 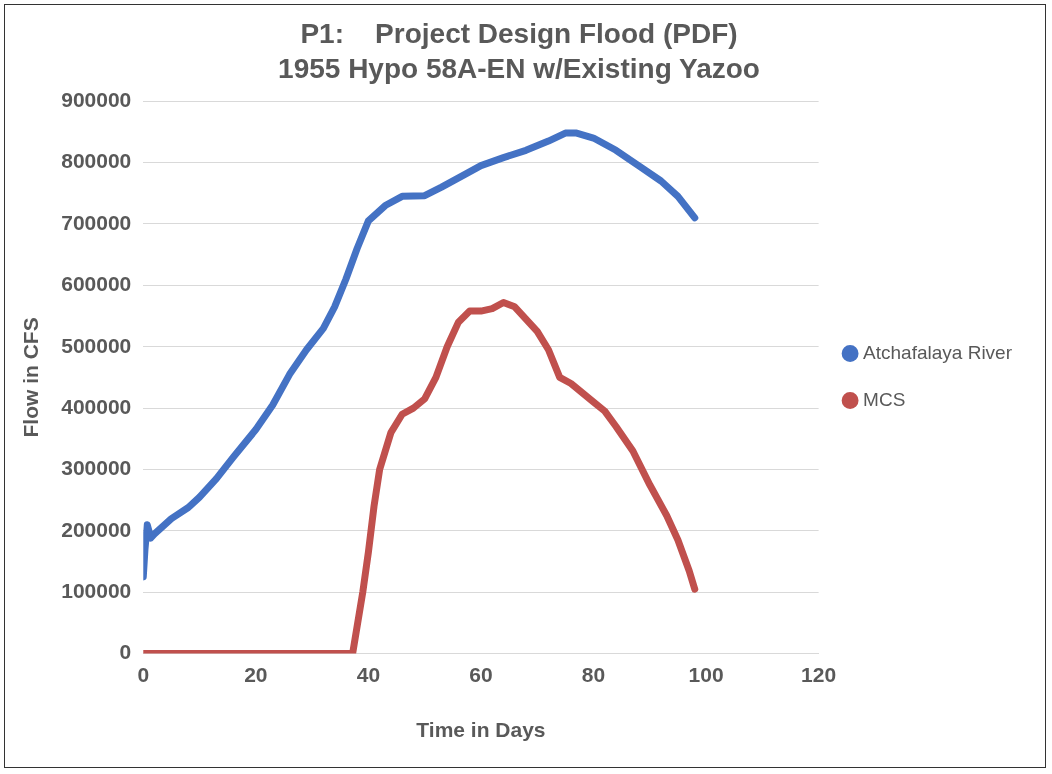 What do you see at coordinates (519, 69) in the screenshot?
I see `chart-subtitle: 1955 Hypo 58A-EN w/Existing Yazoo` at bounding box center [519, 69].